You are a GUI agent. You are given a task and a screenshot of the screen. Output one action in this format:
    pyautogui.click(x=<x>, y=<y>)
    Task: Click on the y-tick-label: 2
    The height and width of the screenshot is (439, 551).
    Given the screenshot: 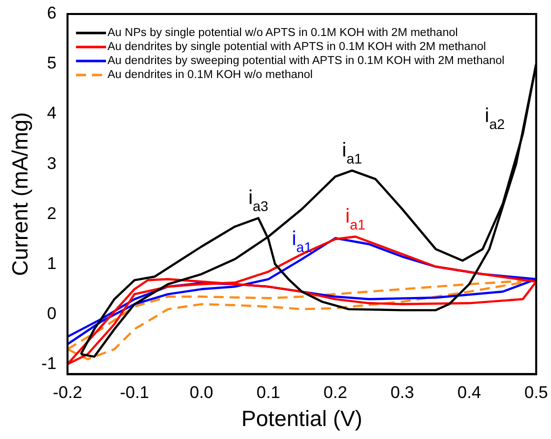 What is the action you would take?
    pyautogui.click(x=52, y=213)
    